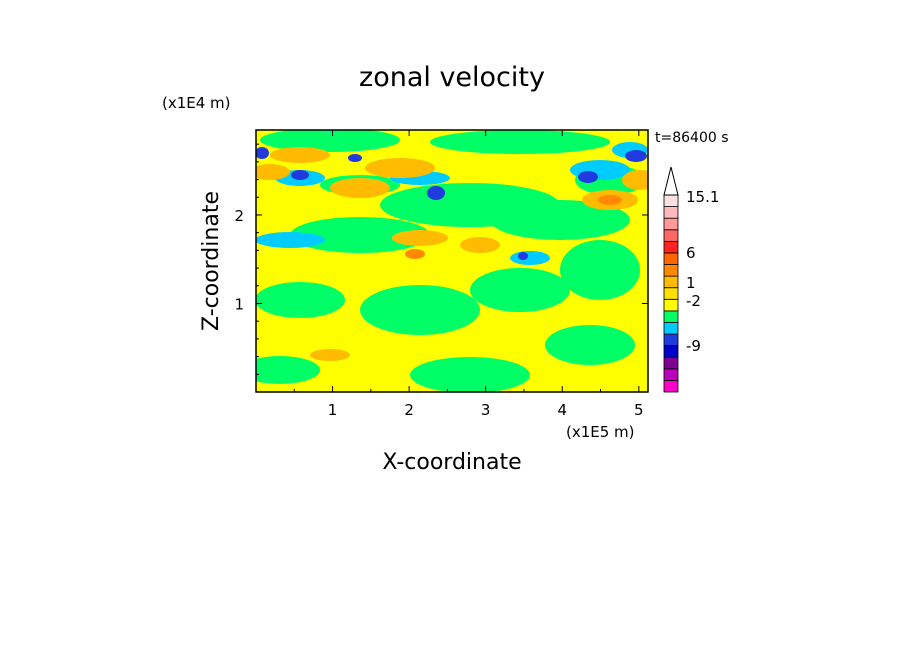  I want to click on x-axis-label: X-coordinate, so click(451, 462).